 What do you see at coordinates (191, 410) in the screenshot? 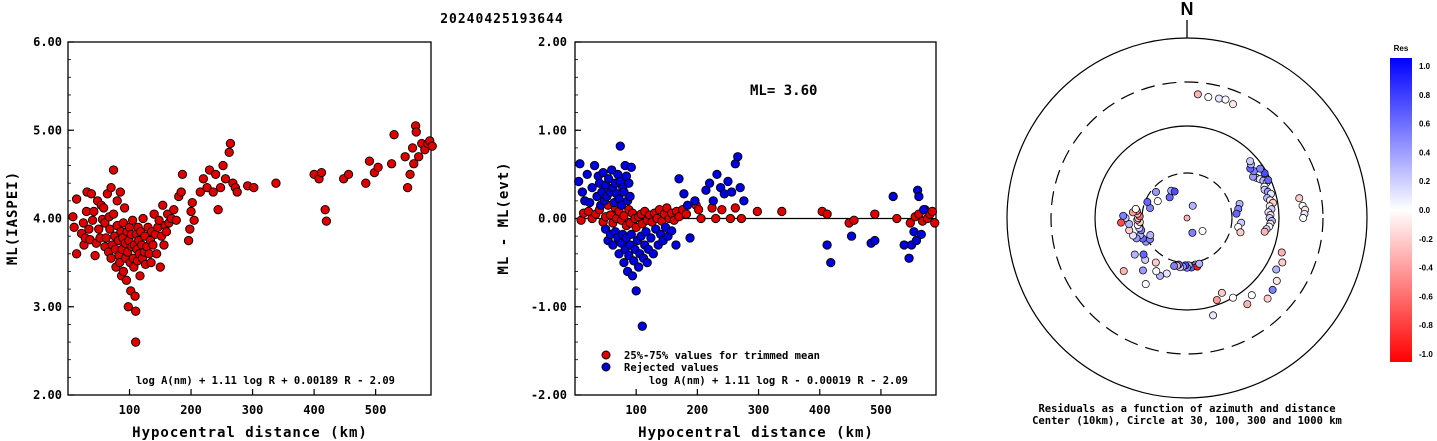
I see `x-tick-label: 200` at bounding box center [191, 410].